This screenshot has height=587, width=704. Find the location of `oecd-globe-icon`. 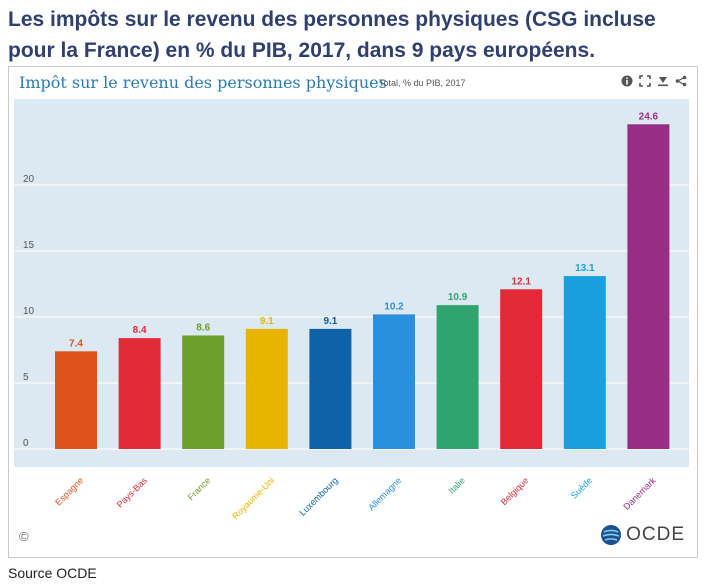

oecd-globe-icon is located at coordinates (611, 535).